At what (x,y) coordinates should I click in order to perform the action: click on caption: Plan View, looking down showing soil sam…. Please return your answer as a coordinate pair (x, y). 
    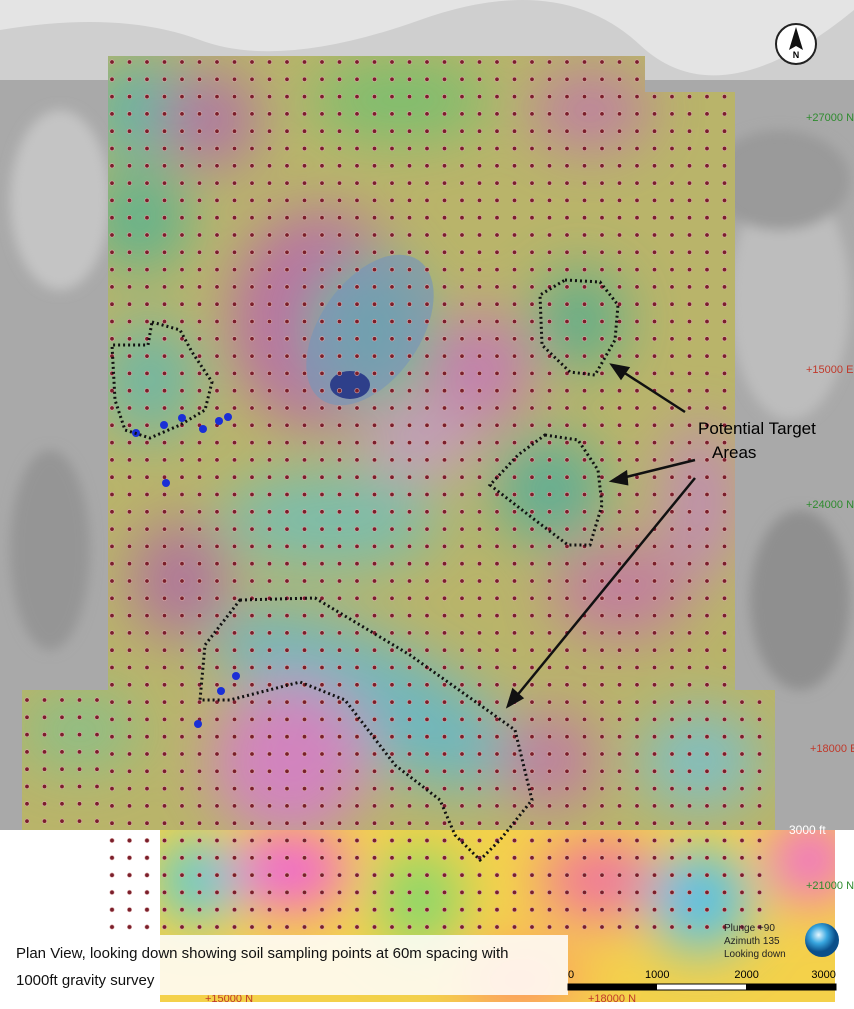
    Looking at the image, I should click on (262, 953).